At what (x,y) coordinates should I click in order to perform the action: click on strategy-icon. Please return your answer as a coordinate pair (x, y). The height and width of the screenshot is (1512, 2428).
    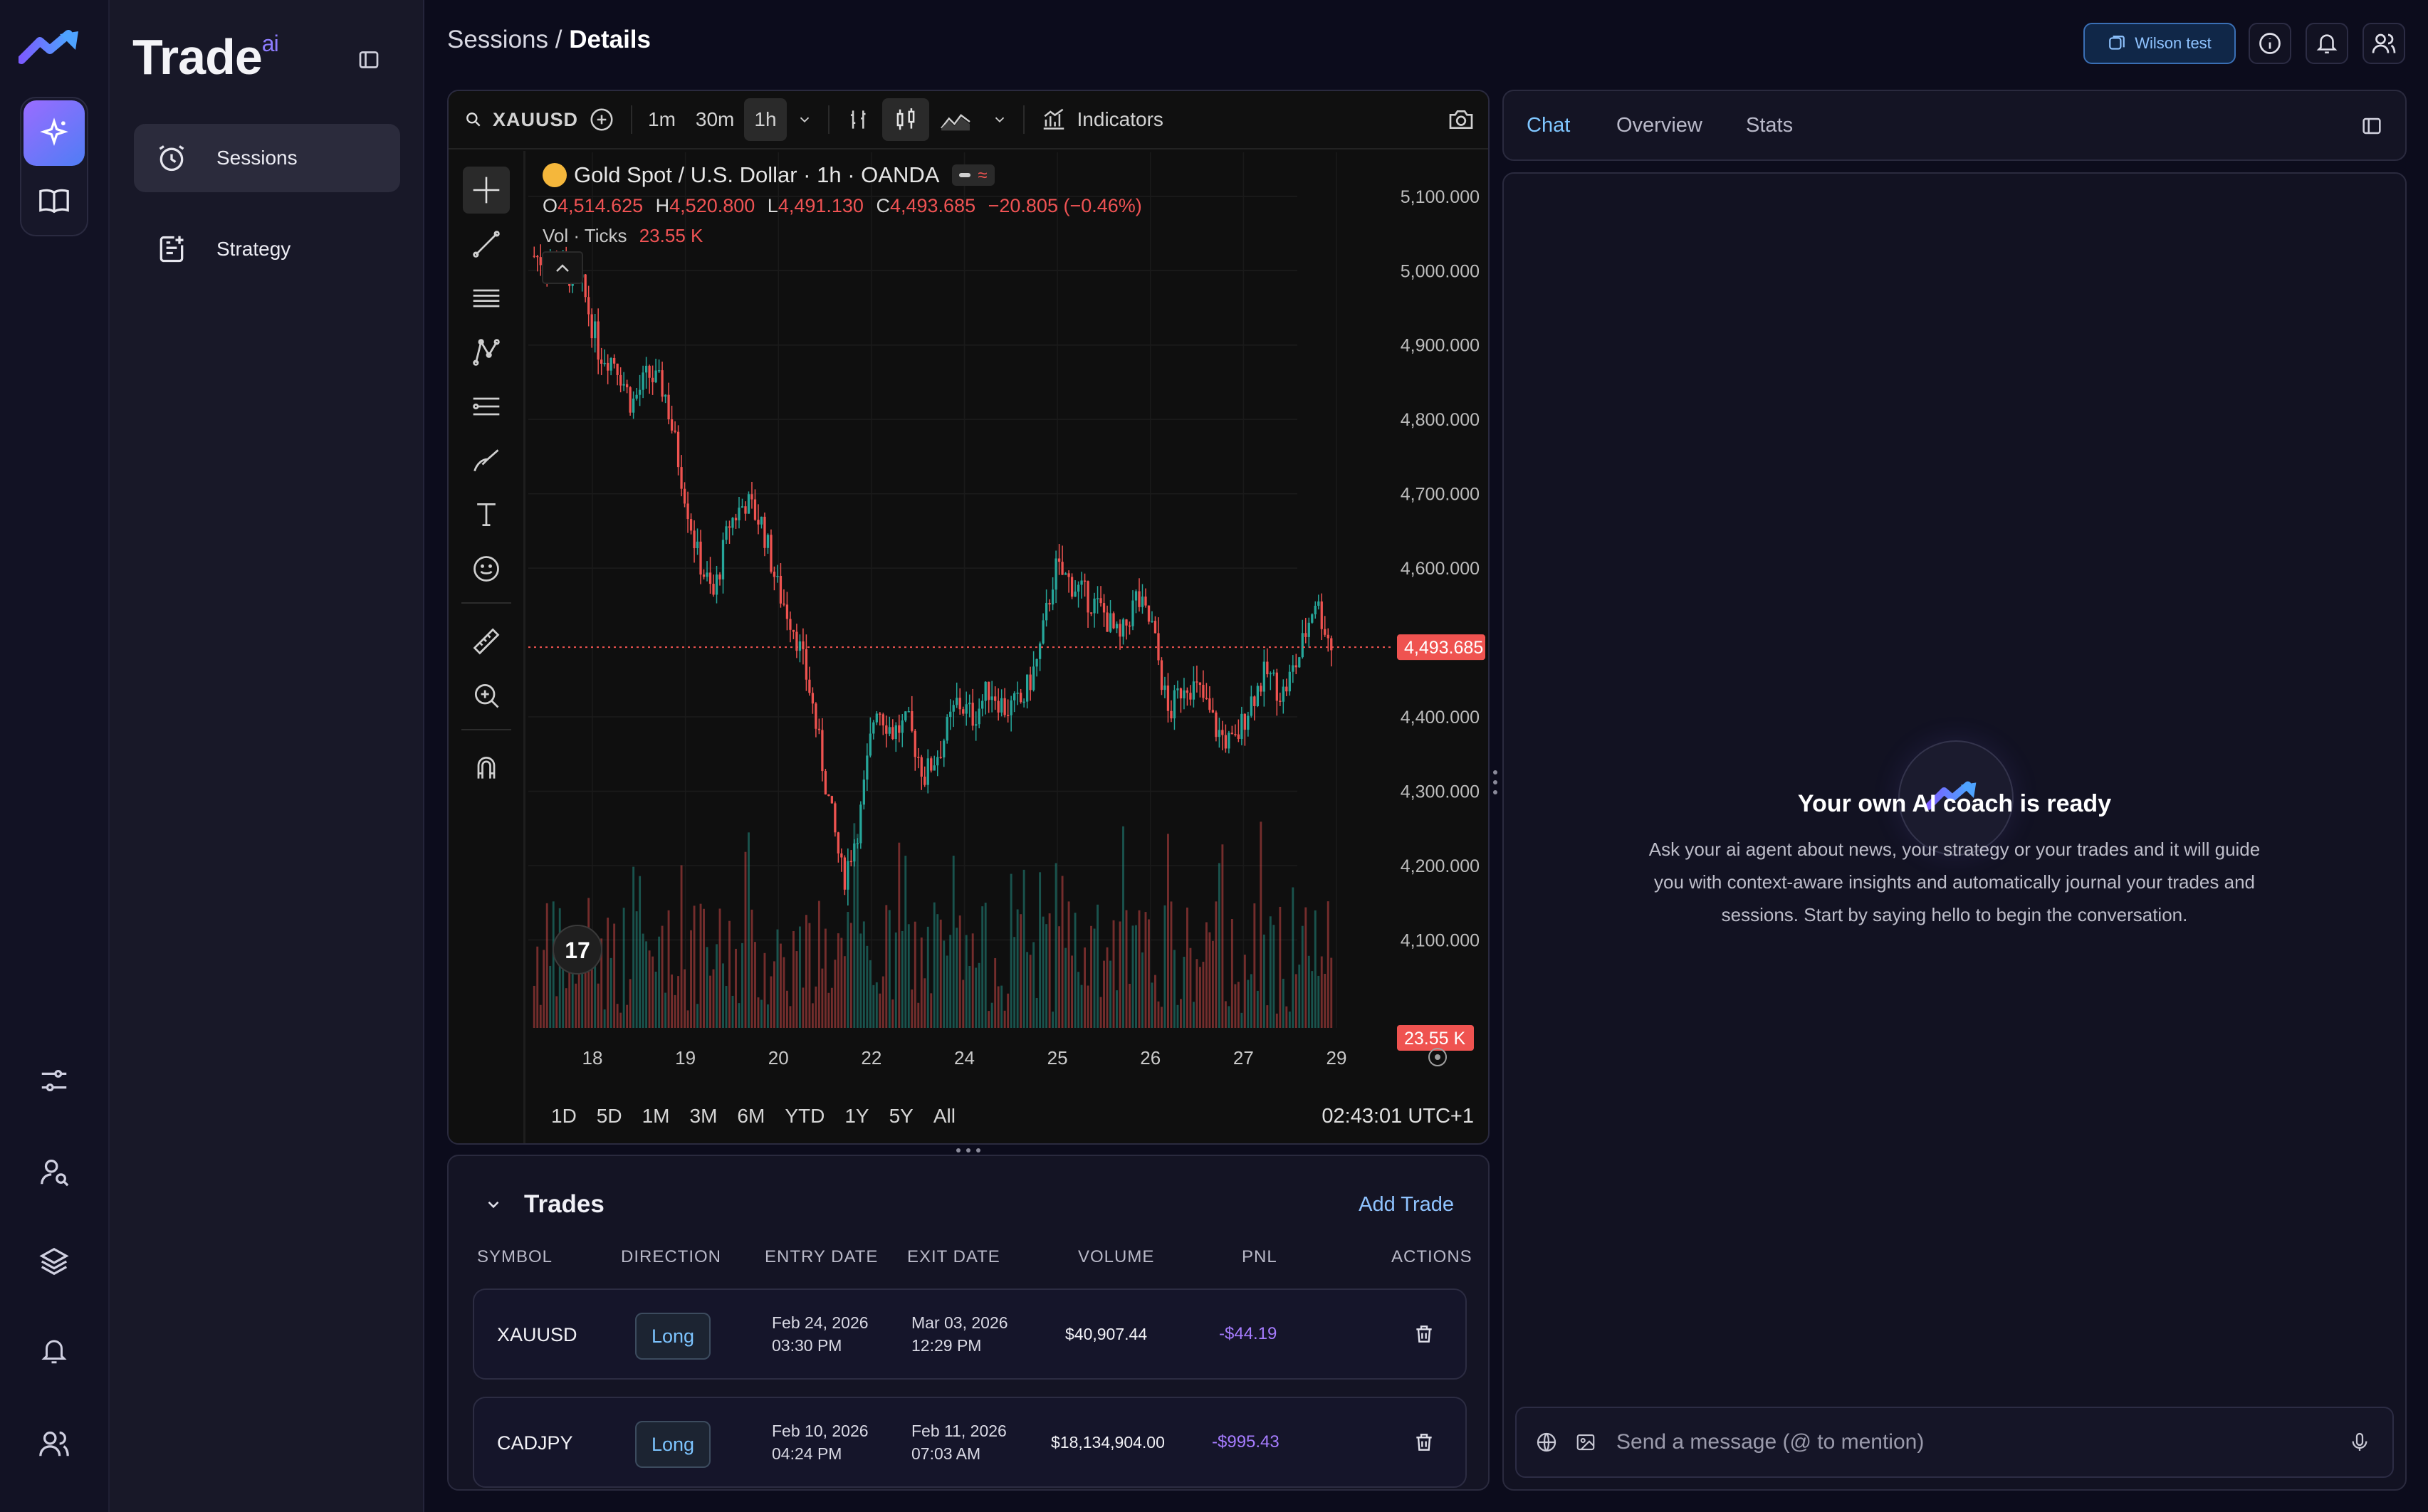
    Looking at the image, I should click on (172, 249).